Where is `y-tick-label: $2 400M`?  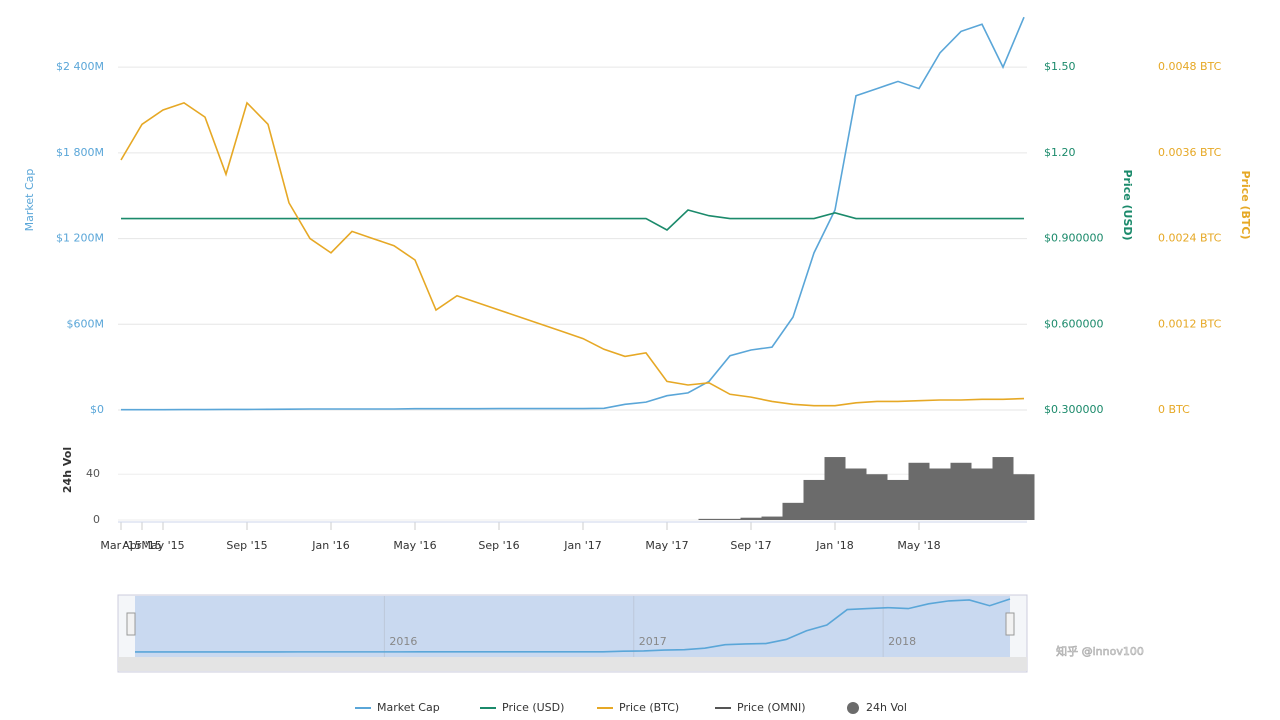
y-tick-label: $2 400M is located at coordinates (80, 66).